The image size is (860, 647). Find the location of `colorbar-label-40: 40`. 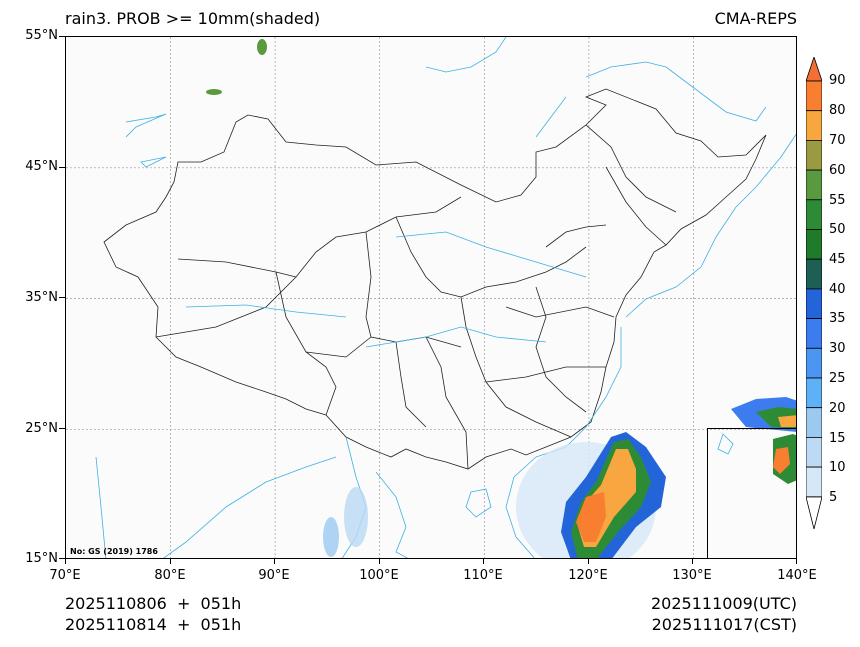

colorbar-label-40: 40 is located at coordinates (837, 289).